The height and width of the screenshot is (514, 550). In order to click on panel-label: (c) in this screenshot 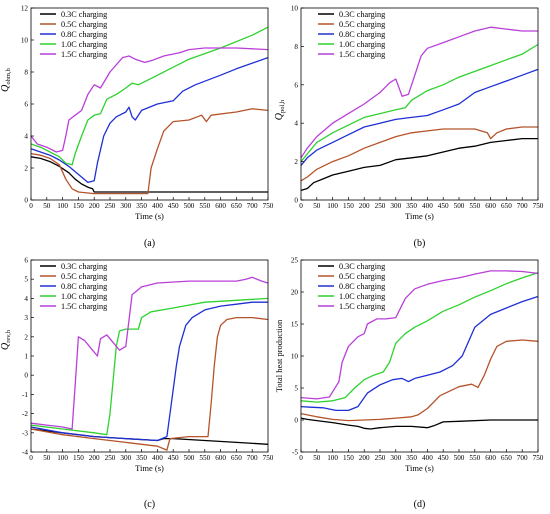, I will do `click(149, 504)`.